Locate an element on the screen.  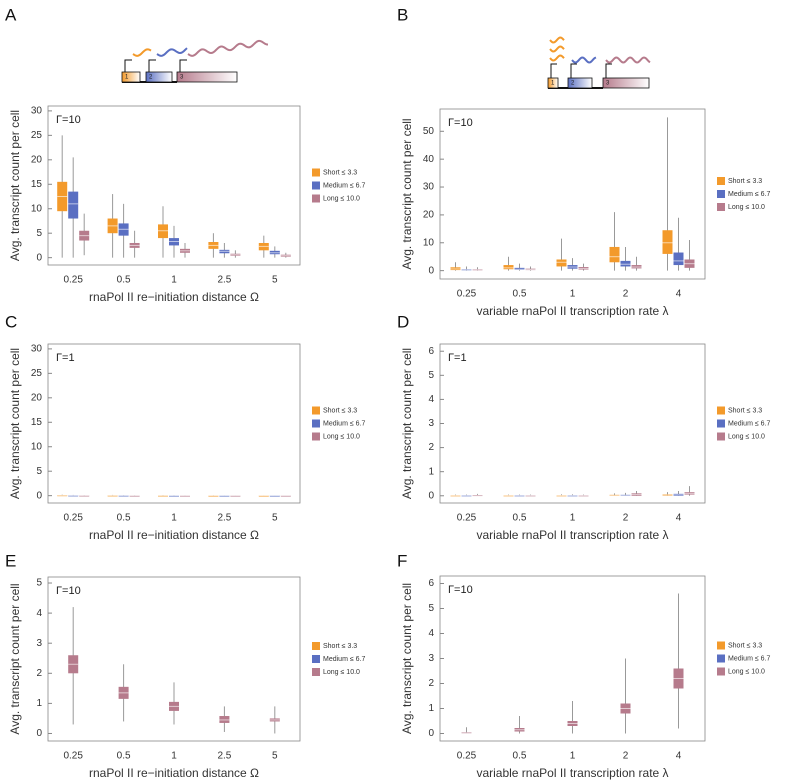
panel-label: F is located at coordinates (402, 560).